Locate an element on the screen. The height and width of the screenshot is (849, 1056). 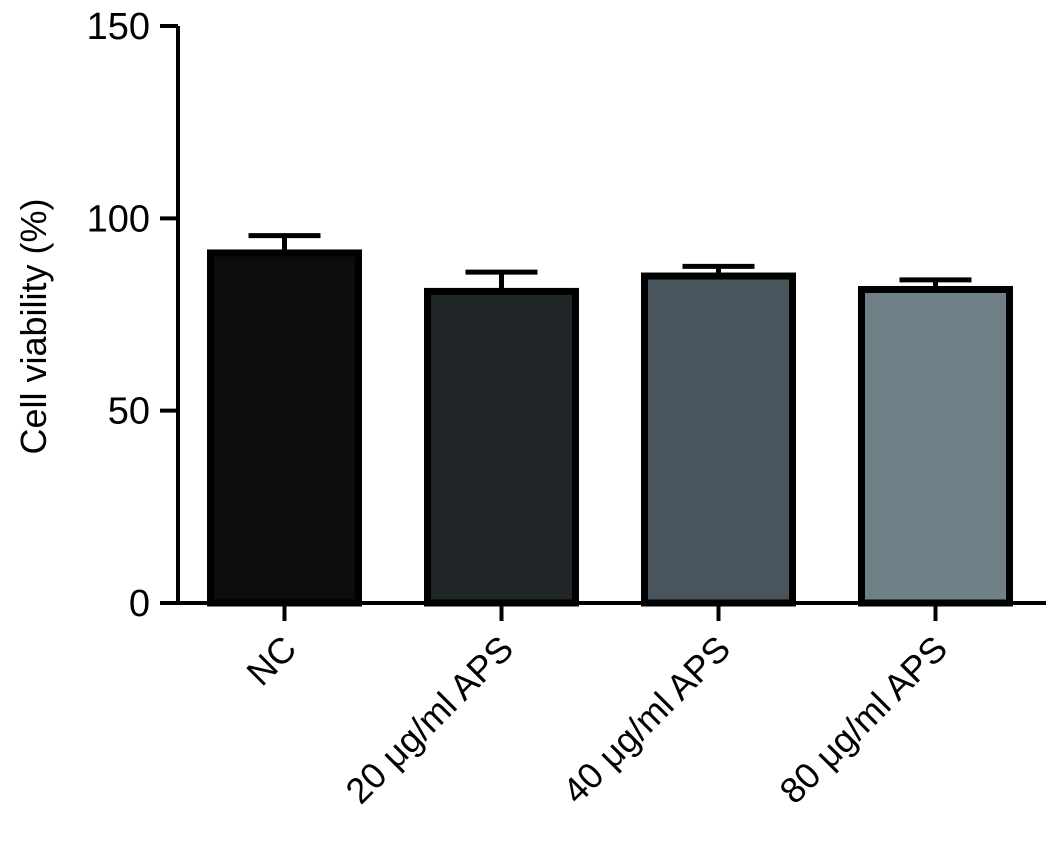
y-tick-label: 100 is located at coordinates (118, 219).